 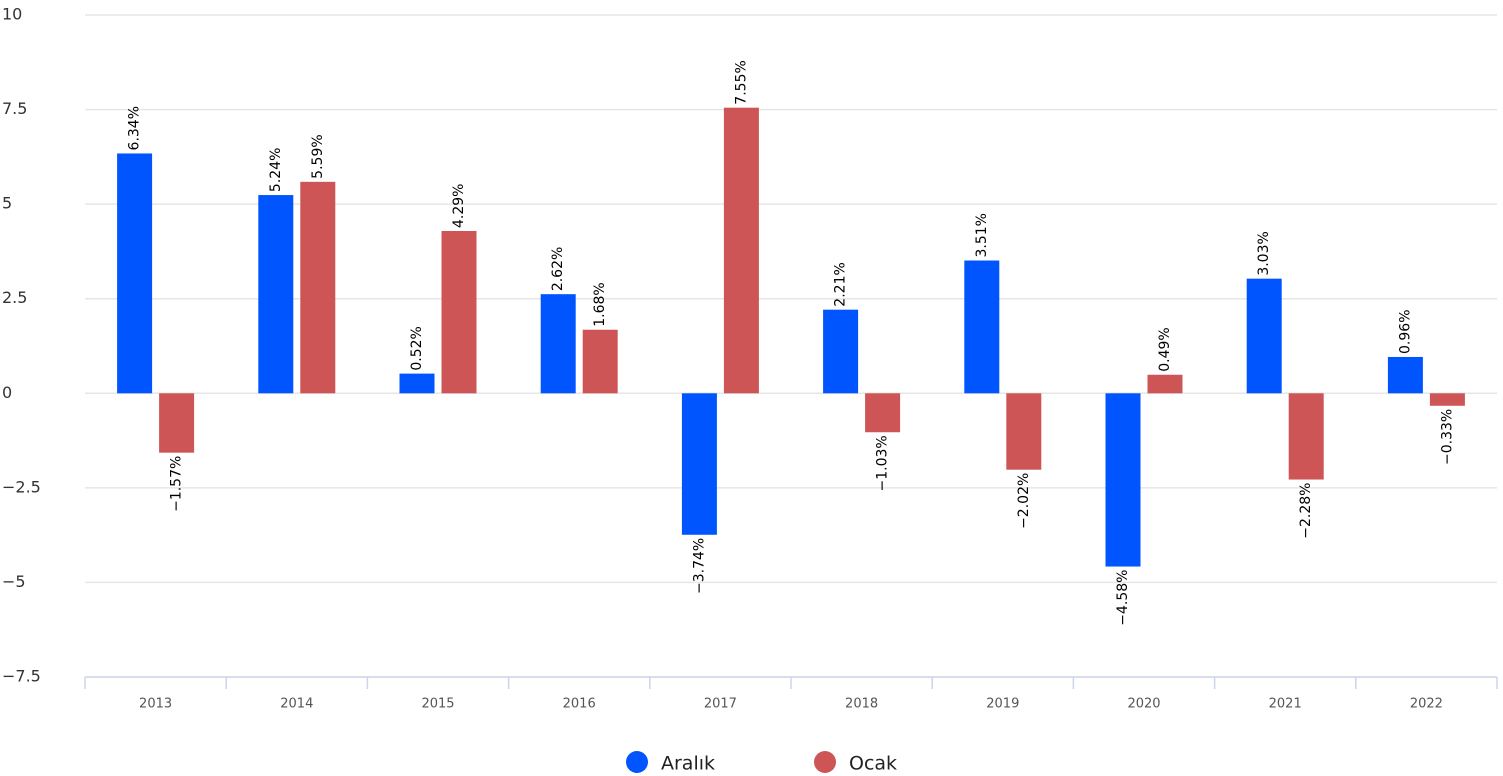 I want to click on y-tick-label: 2.5, so click(x=14, y=297).